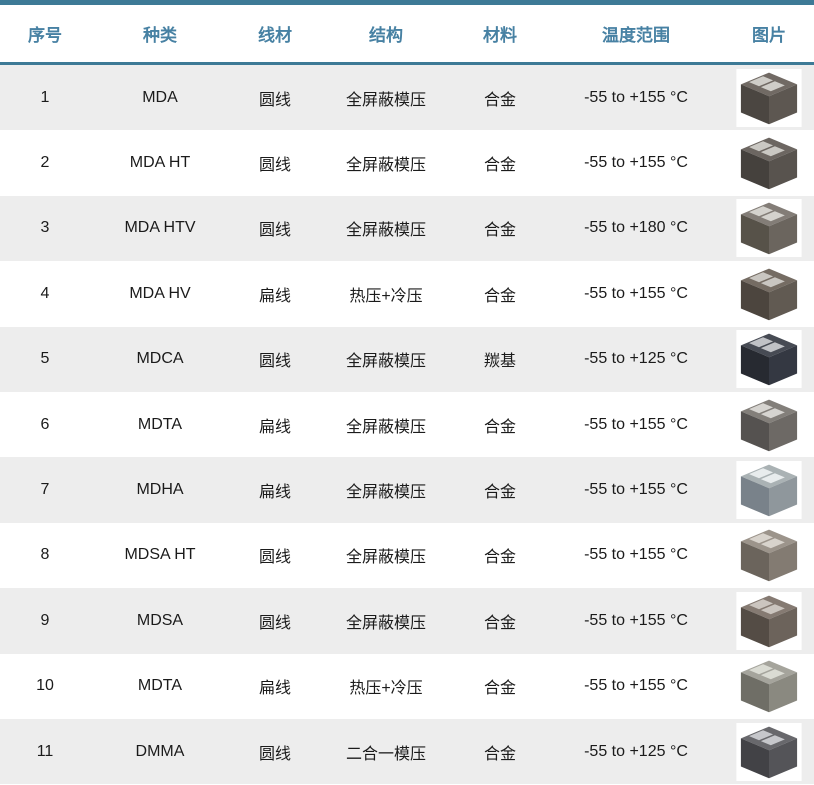  I want to click on column-header-material: 材料, so click(500, 35).